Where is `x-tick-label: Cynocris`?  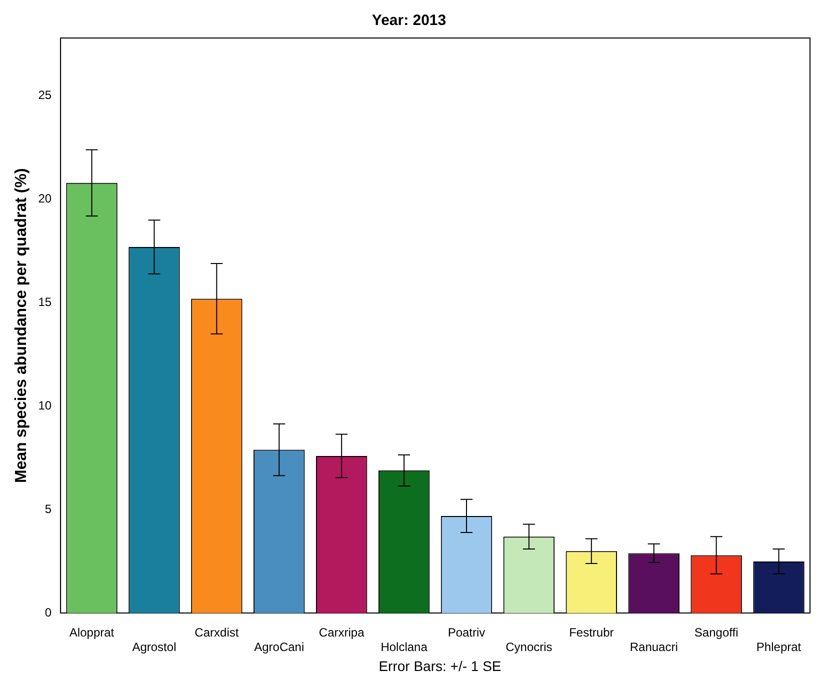 x-tick-label: Cynocris is located at coordinates (529, 647).